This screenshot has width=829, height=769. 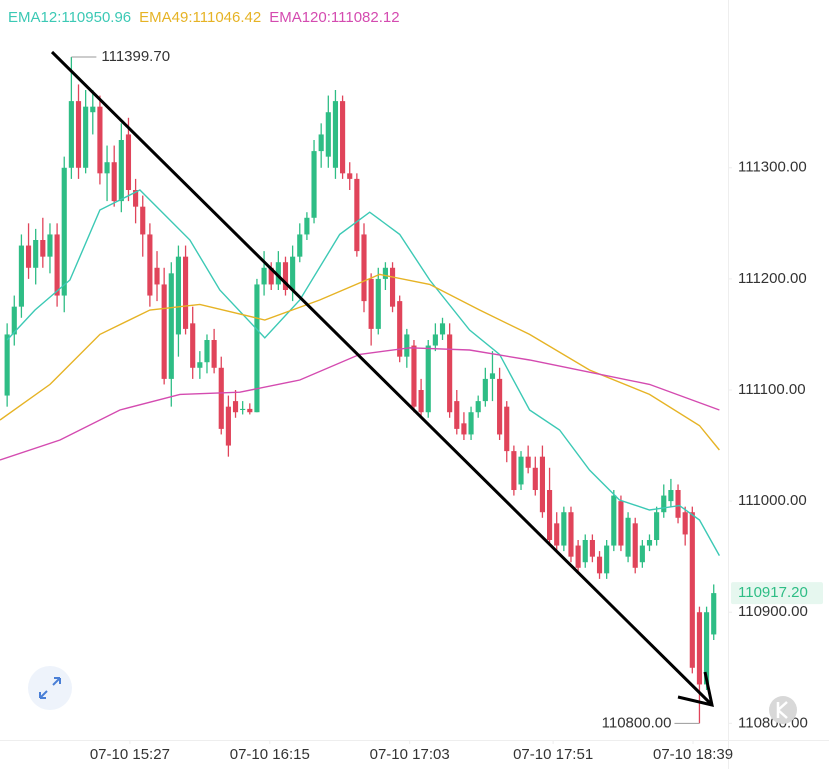 I want to click on high-label: 111399.70, so click(x=135, y=56).